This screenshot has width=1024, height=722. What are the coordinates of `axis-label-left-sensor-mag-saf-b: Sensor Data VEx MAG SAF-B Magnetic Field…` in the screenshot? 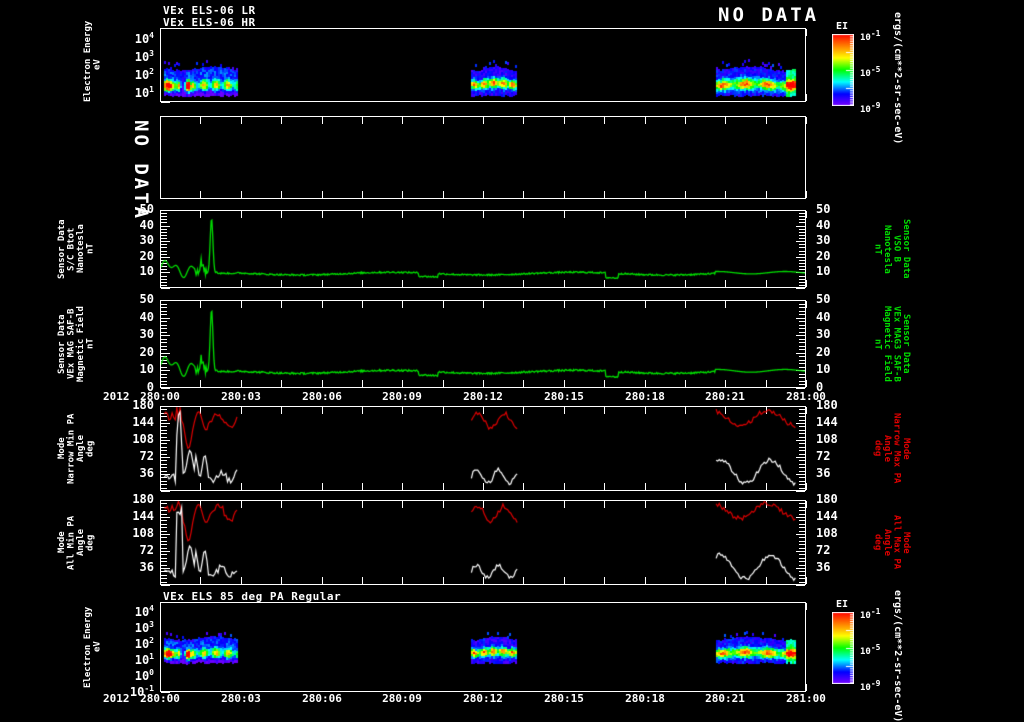 It's located at (76, 344).